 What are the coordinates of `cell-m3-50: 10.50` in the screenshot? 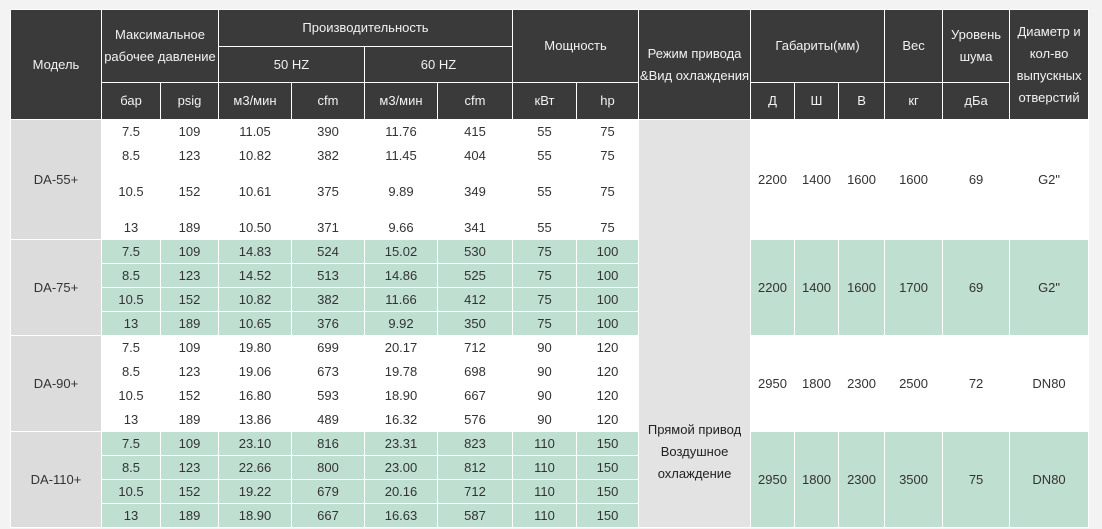 It's located at (255, 227).